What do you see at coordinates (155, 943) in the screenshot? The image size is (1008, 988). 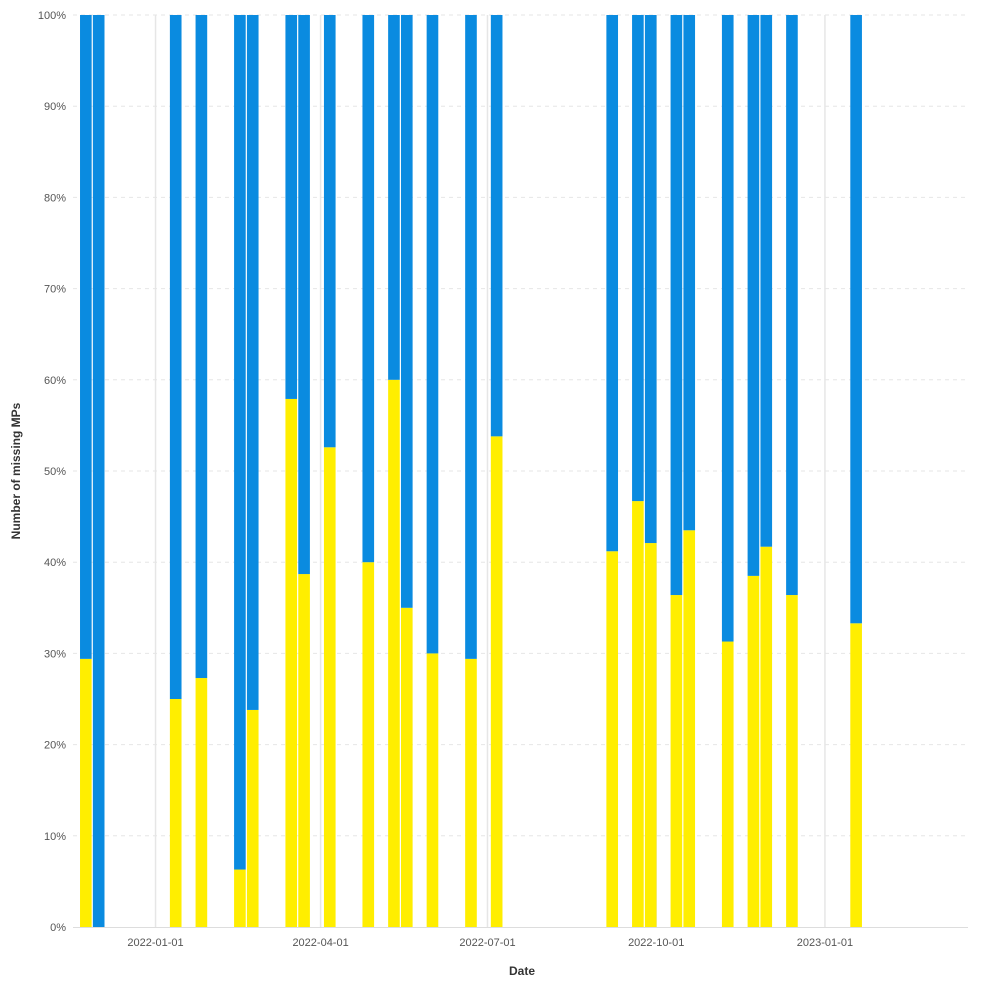 I see `x-tick-label: 2022-01-01` at bounding box center [155, 943].